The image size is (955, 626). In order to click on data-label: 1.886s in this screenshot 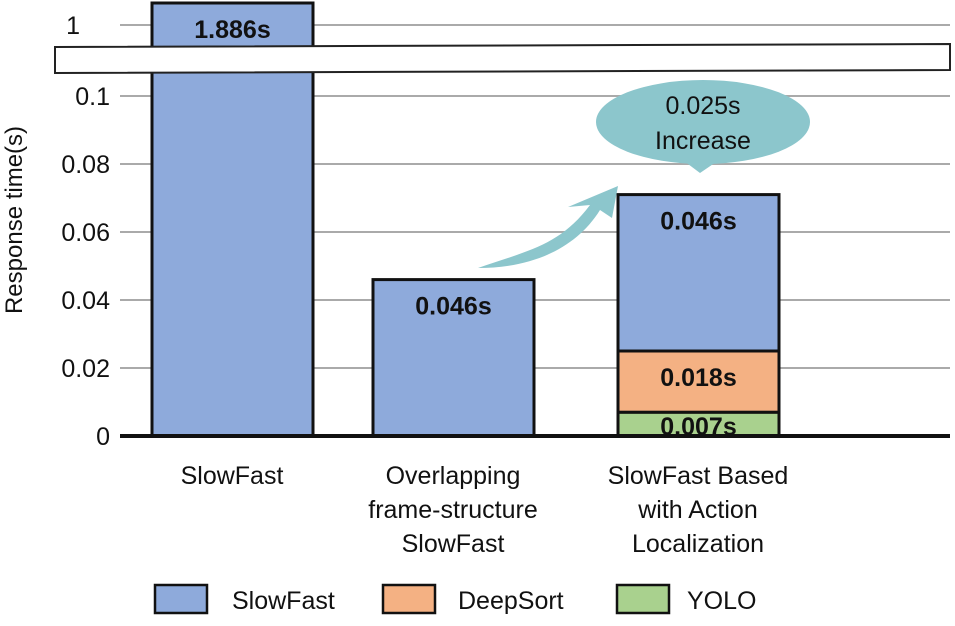, I will do `click(232, 30)`.